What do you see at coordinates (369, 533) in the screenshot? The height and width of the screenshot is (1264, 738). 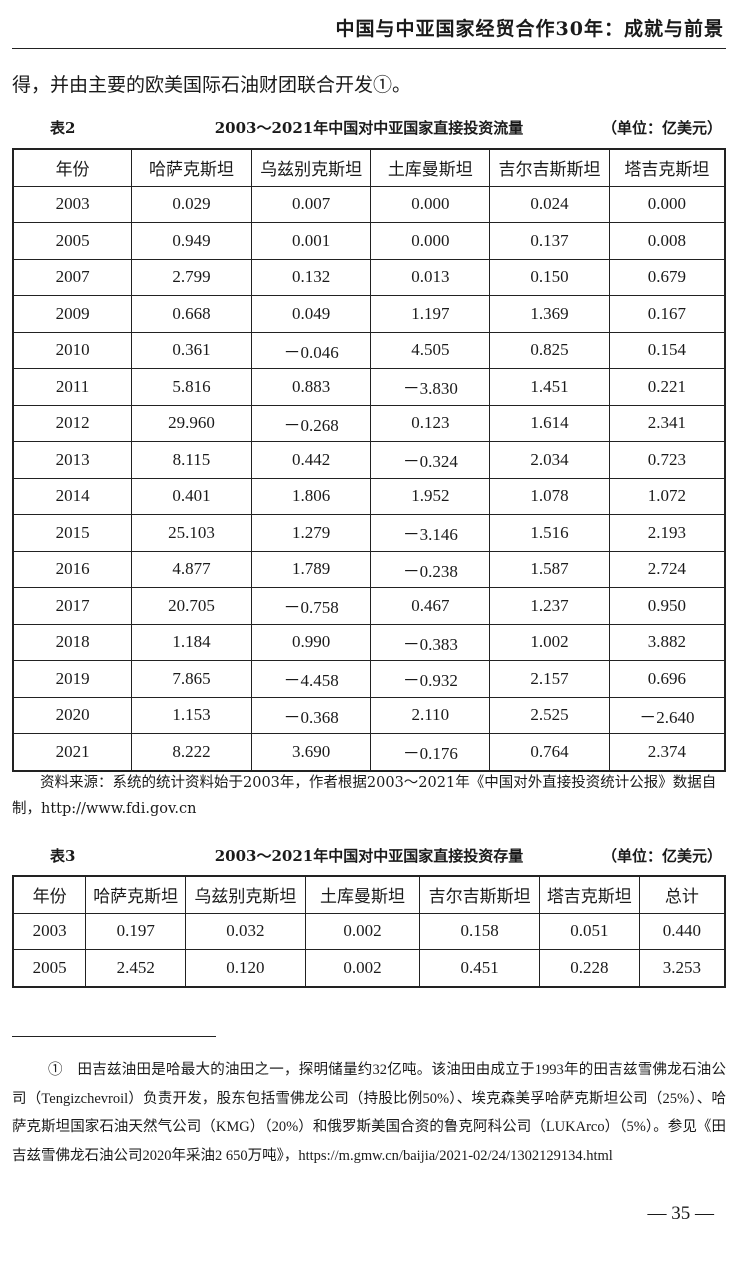 I see `table-row: 2015 25.103 1.279 －3.146 1.516 2.193` at bounding box center [369, 533].